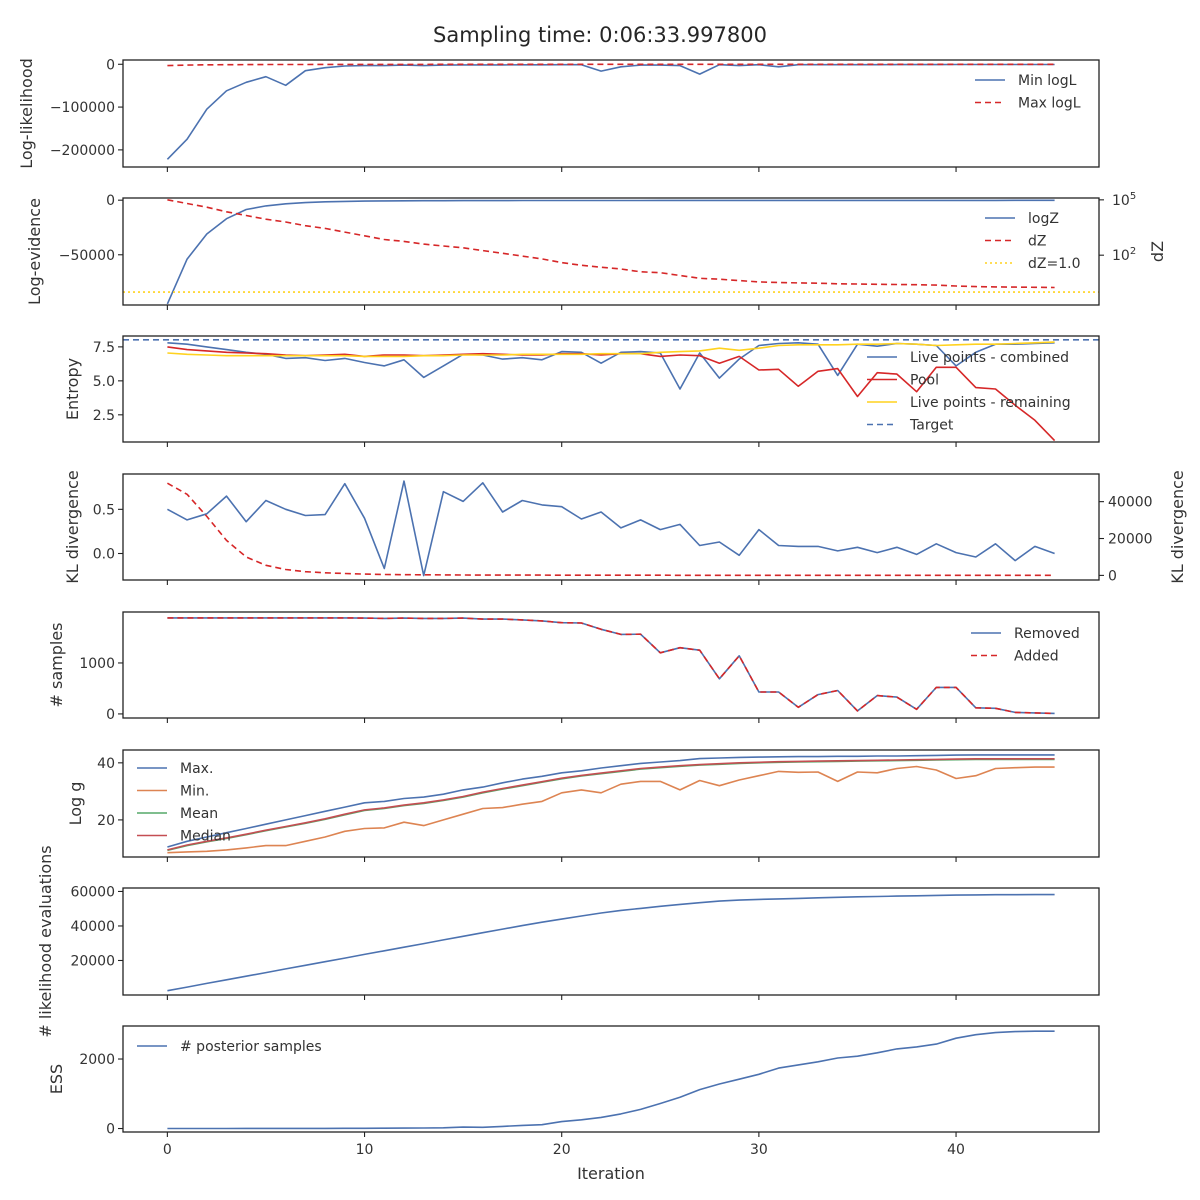  What do you see at coordinates (611, 1173) in the screenshot?
I see `x-axis-label: Iteration` at bounding box center [611, 1173].